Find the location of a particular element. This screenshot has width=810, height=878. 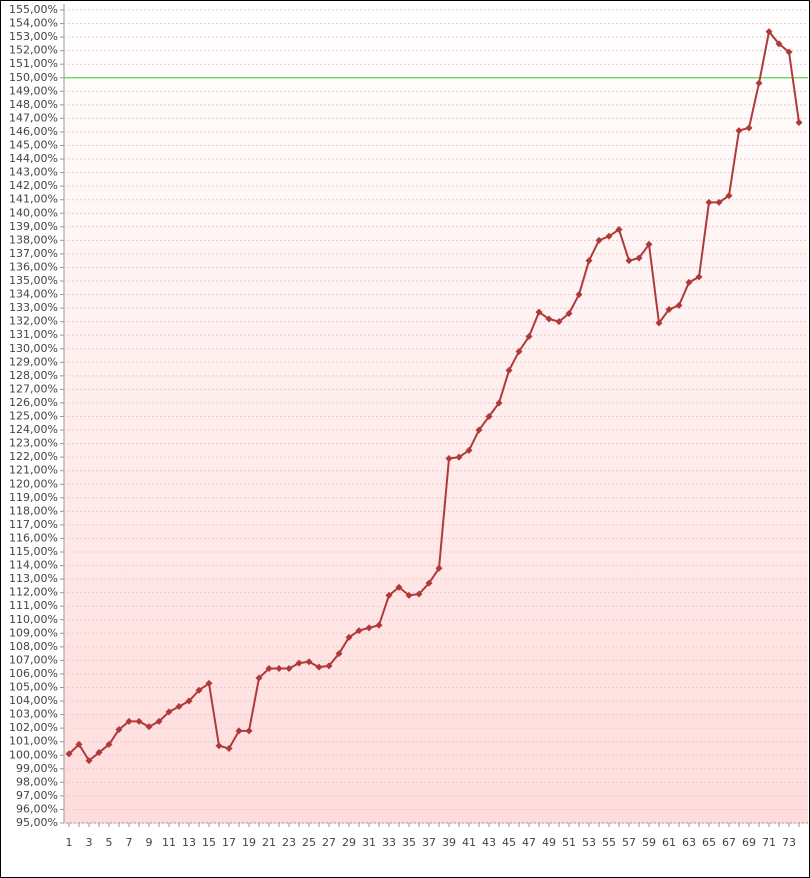

x-tick-label: 71 is located at coordinates (769, 842).